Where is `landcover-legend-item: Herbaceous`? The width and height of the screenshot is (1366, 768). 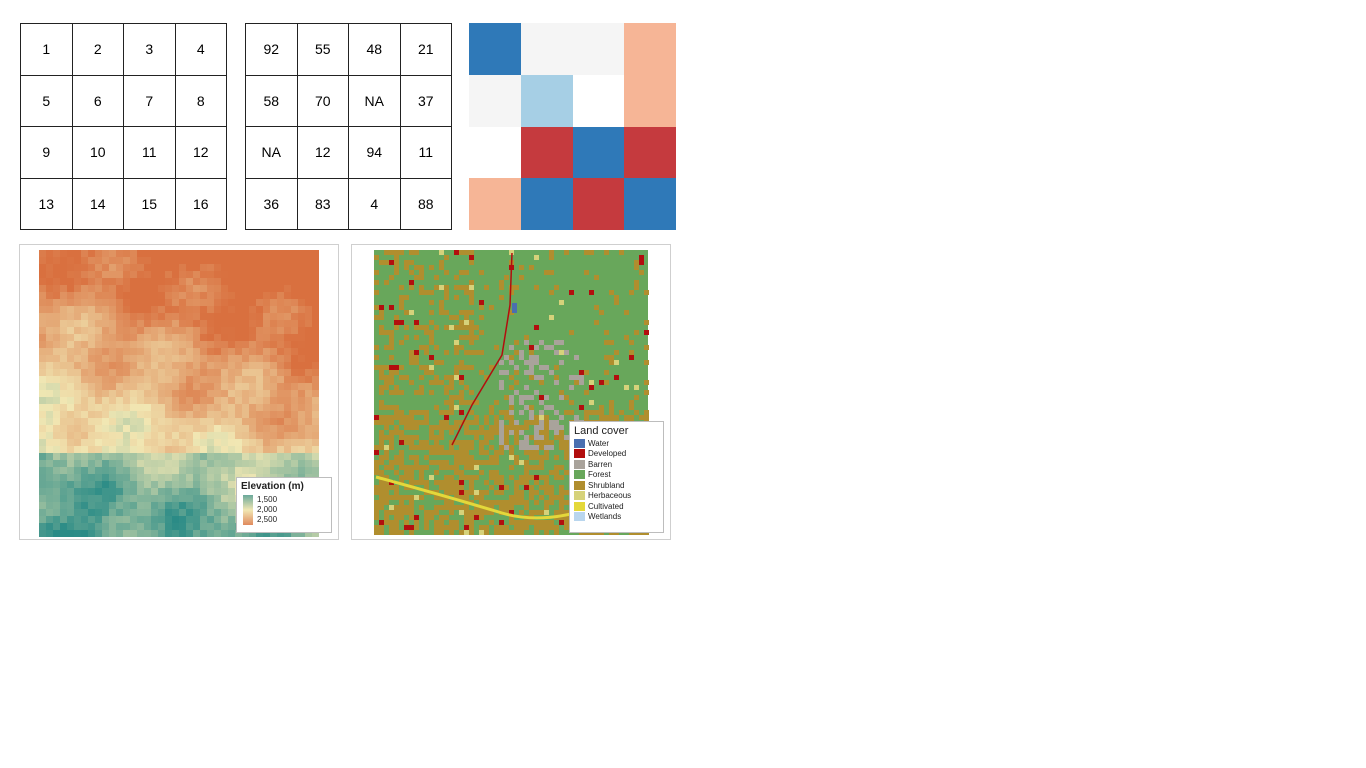
landcover-legend-item: Herbaceous is located at coordinates (616, 496).